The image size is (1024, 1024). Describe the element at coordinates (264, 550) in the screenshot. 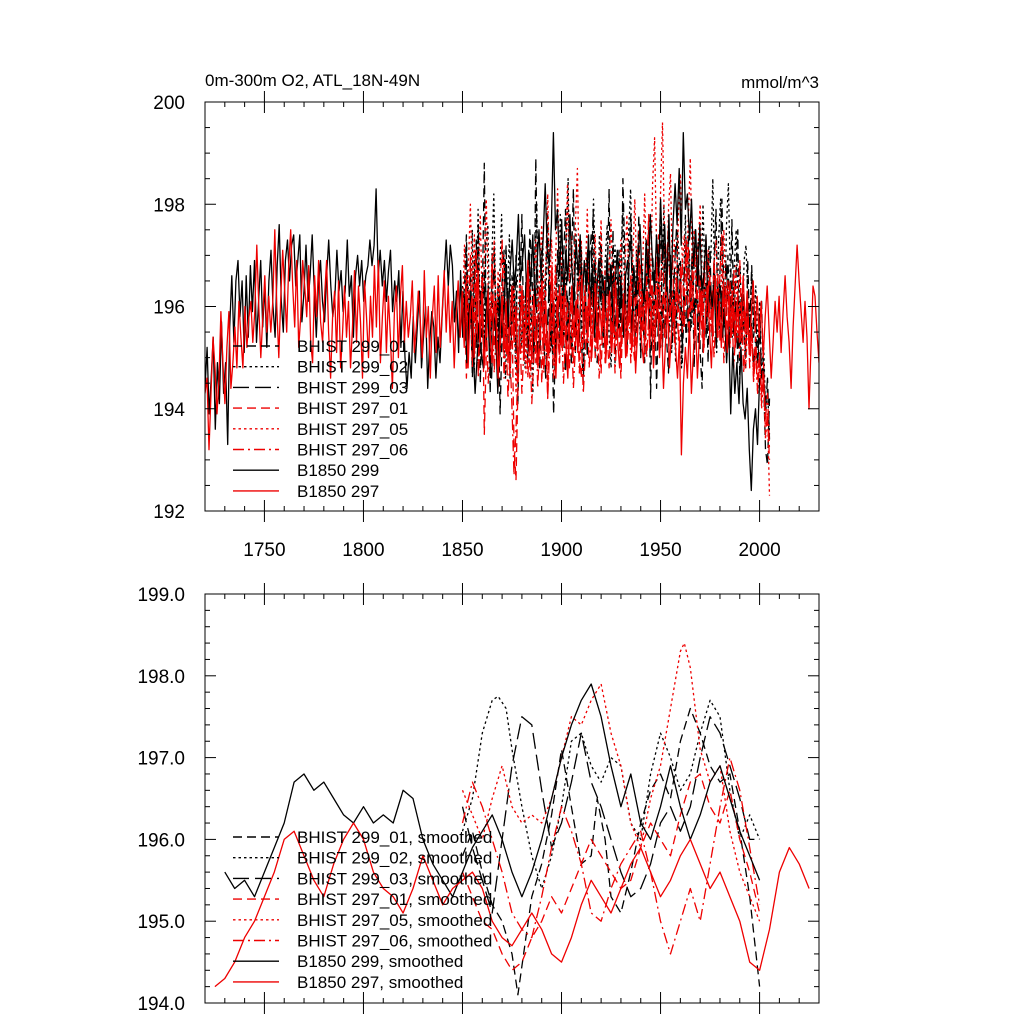

I see `x-tick-label: 1750` at that location.